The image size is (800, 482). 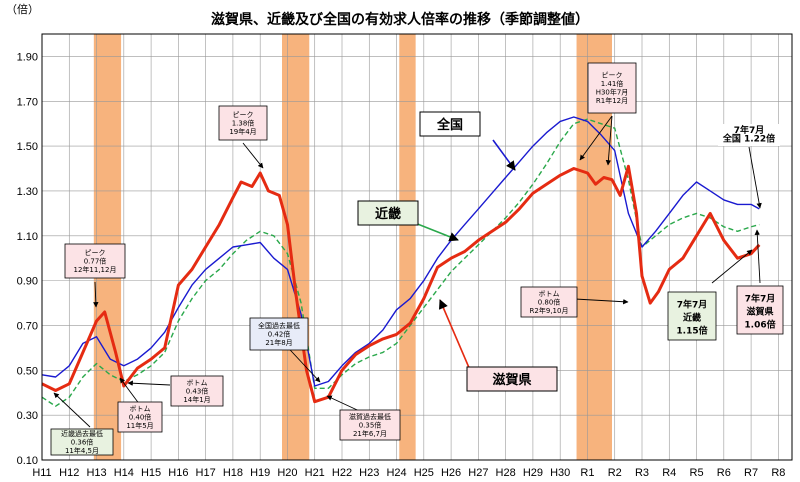 I want to click on series-label-text: 全国, so click(x=449, y=125).